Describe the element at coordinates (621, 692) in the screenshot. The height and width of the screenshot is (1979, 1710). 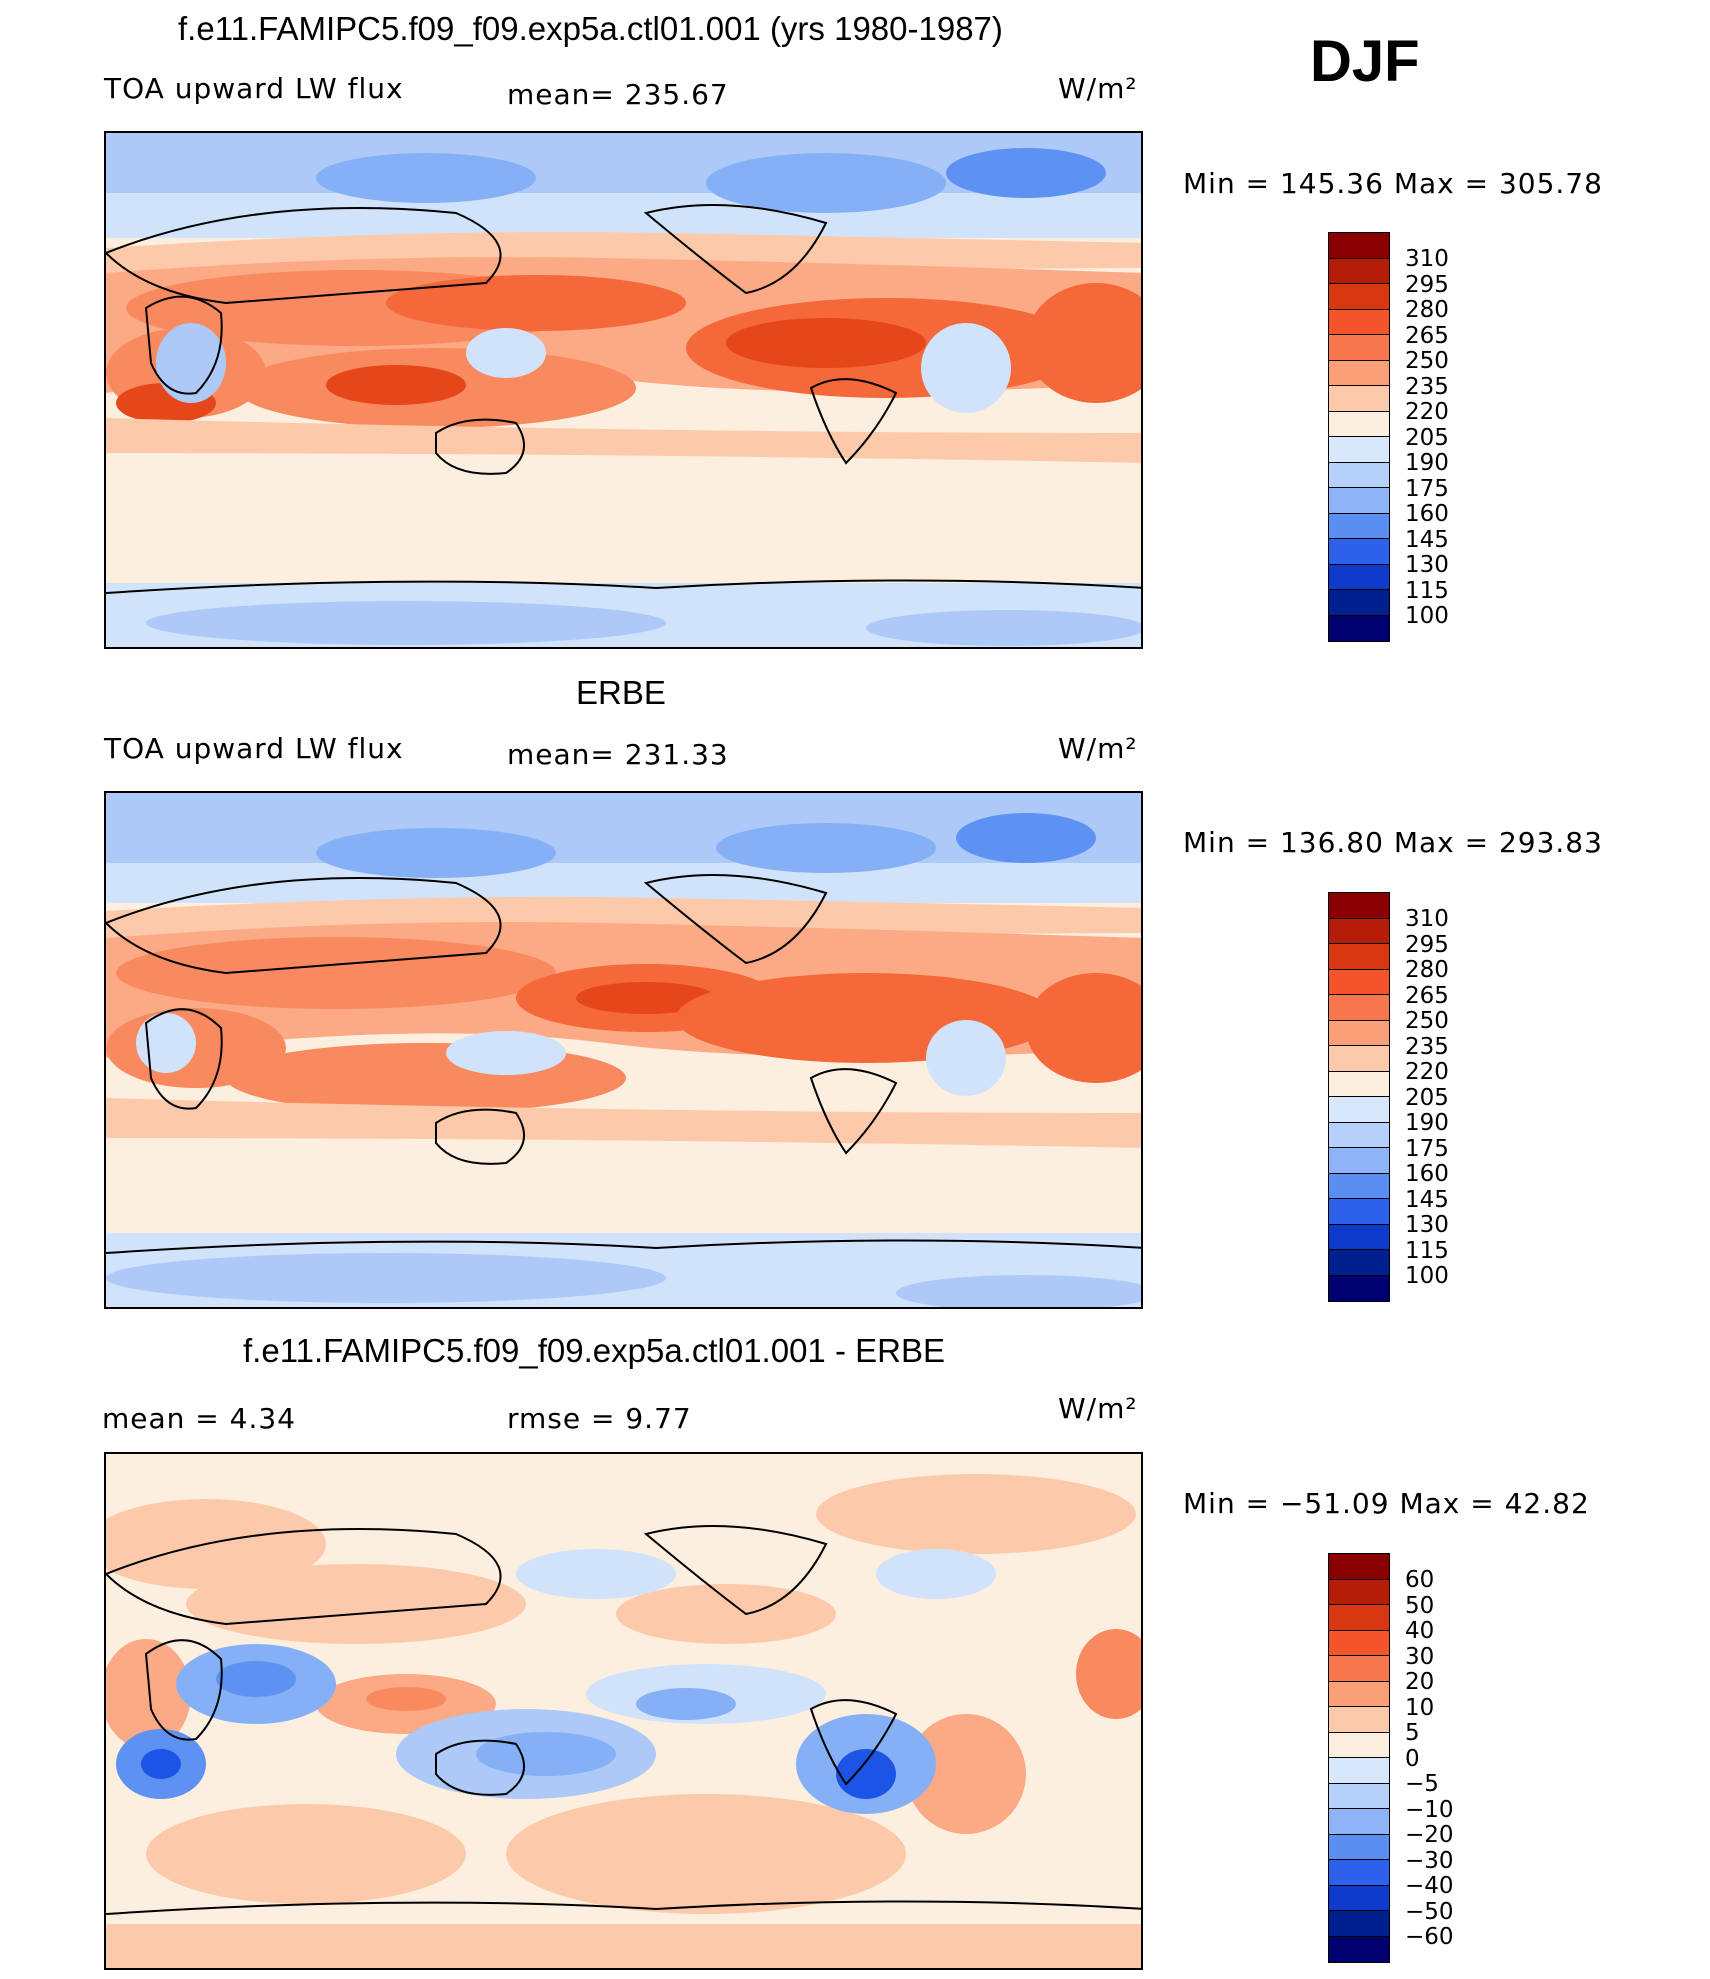
I see `panel-2-title: ERBE` at that location.